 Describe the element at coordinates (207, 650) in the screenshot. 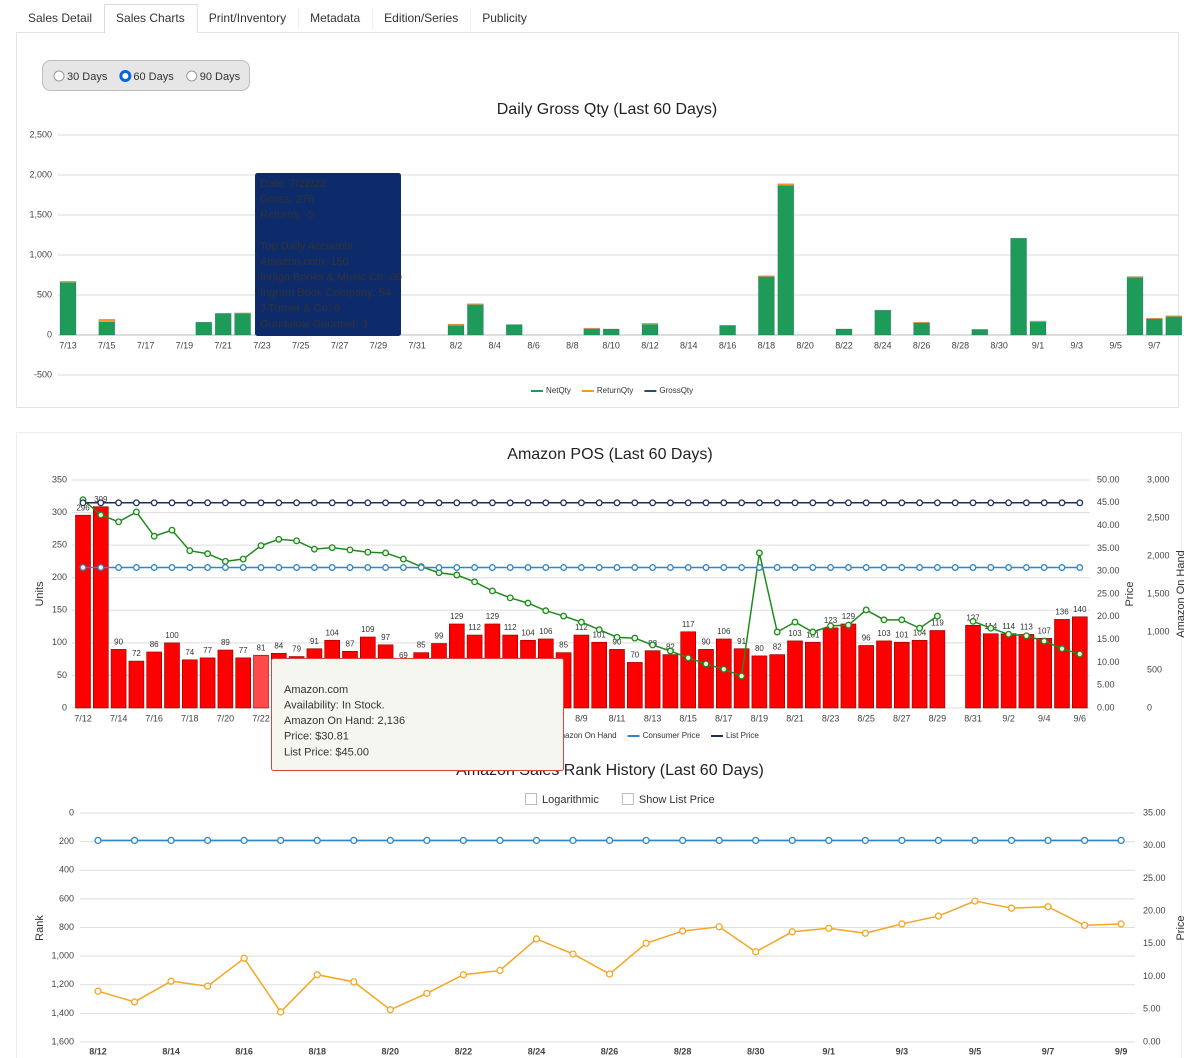

I see `data-label: 77` at that location.